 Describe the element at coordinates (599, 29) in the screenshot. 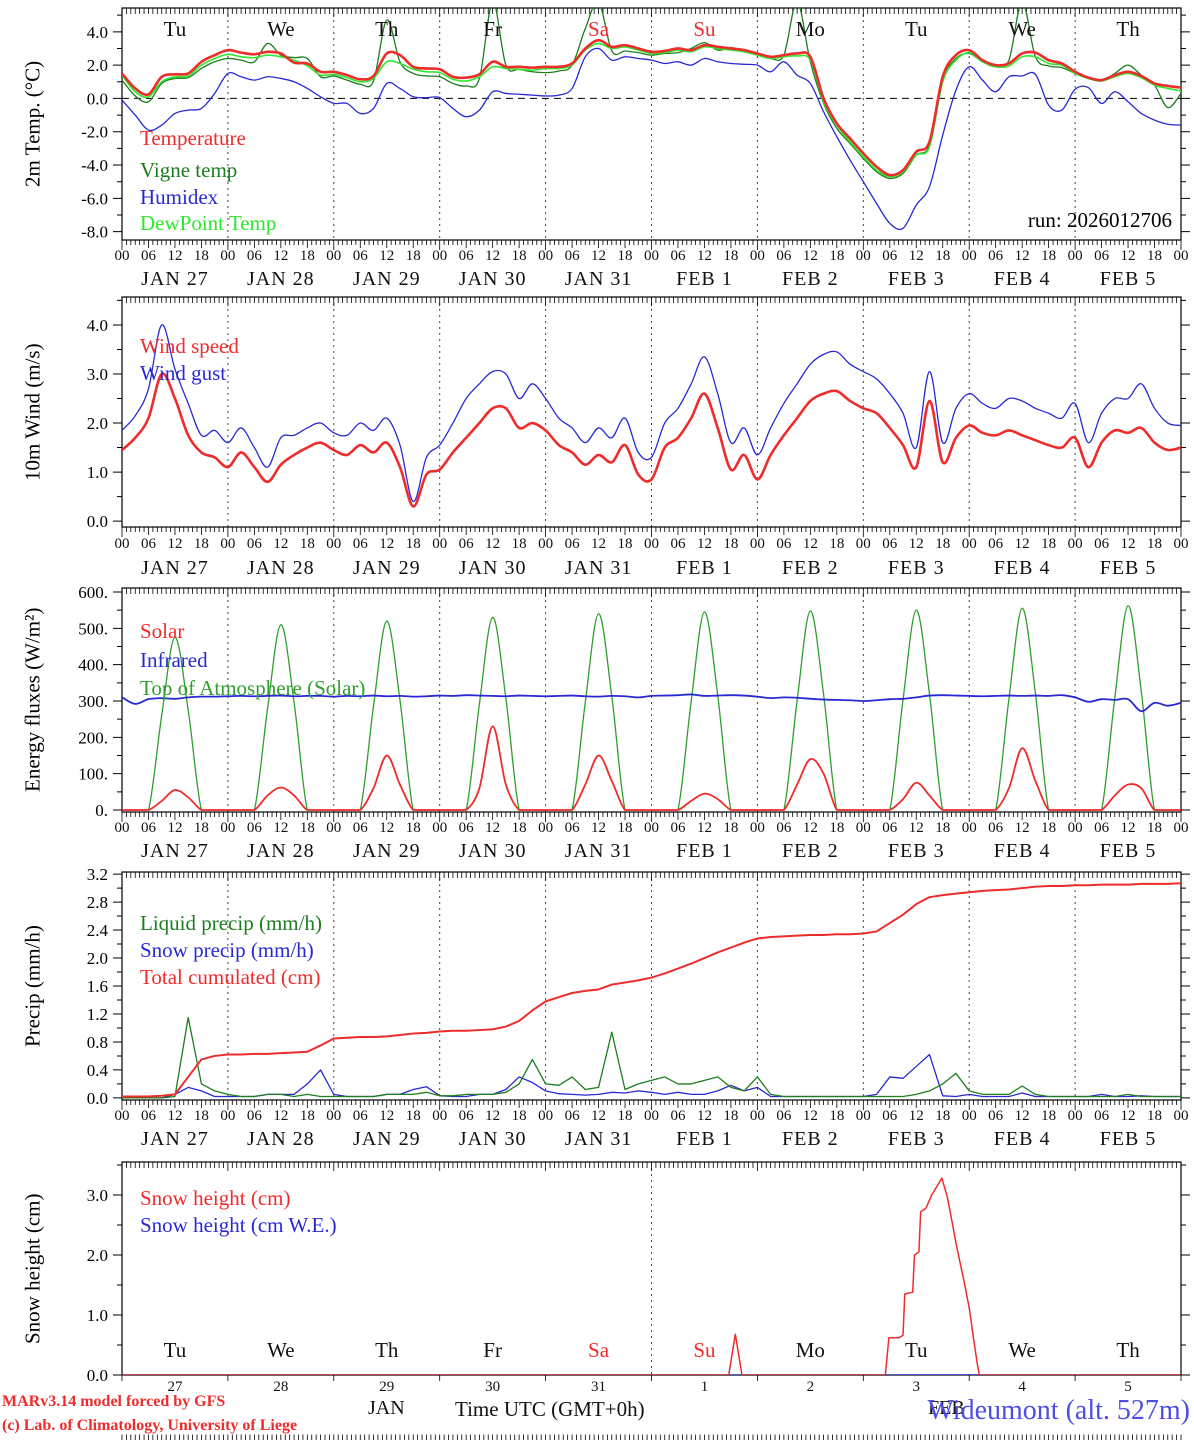

I see `day-name-label: Sa` at that location.